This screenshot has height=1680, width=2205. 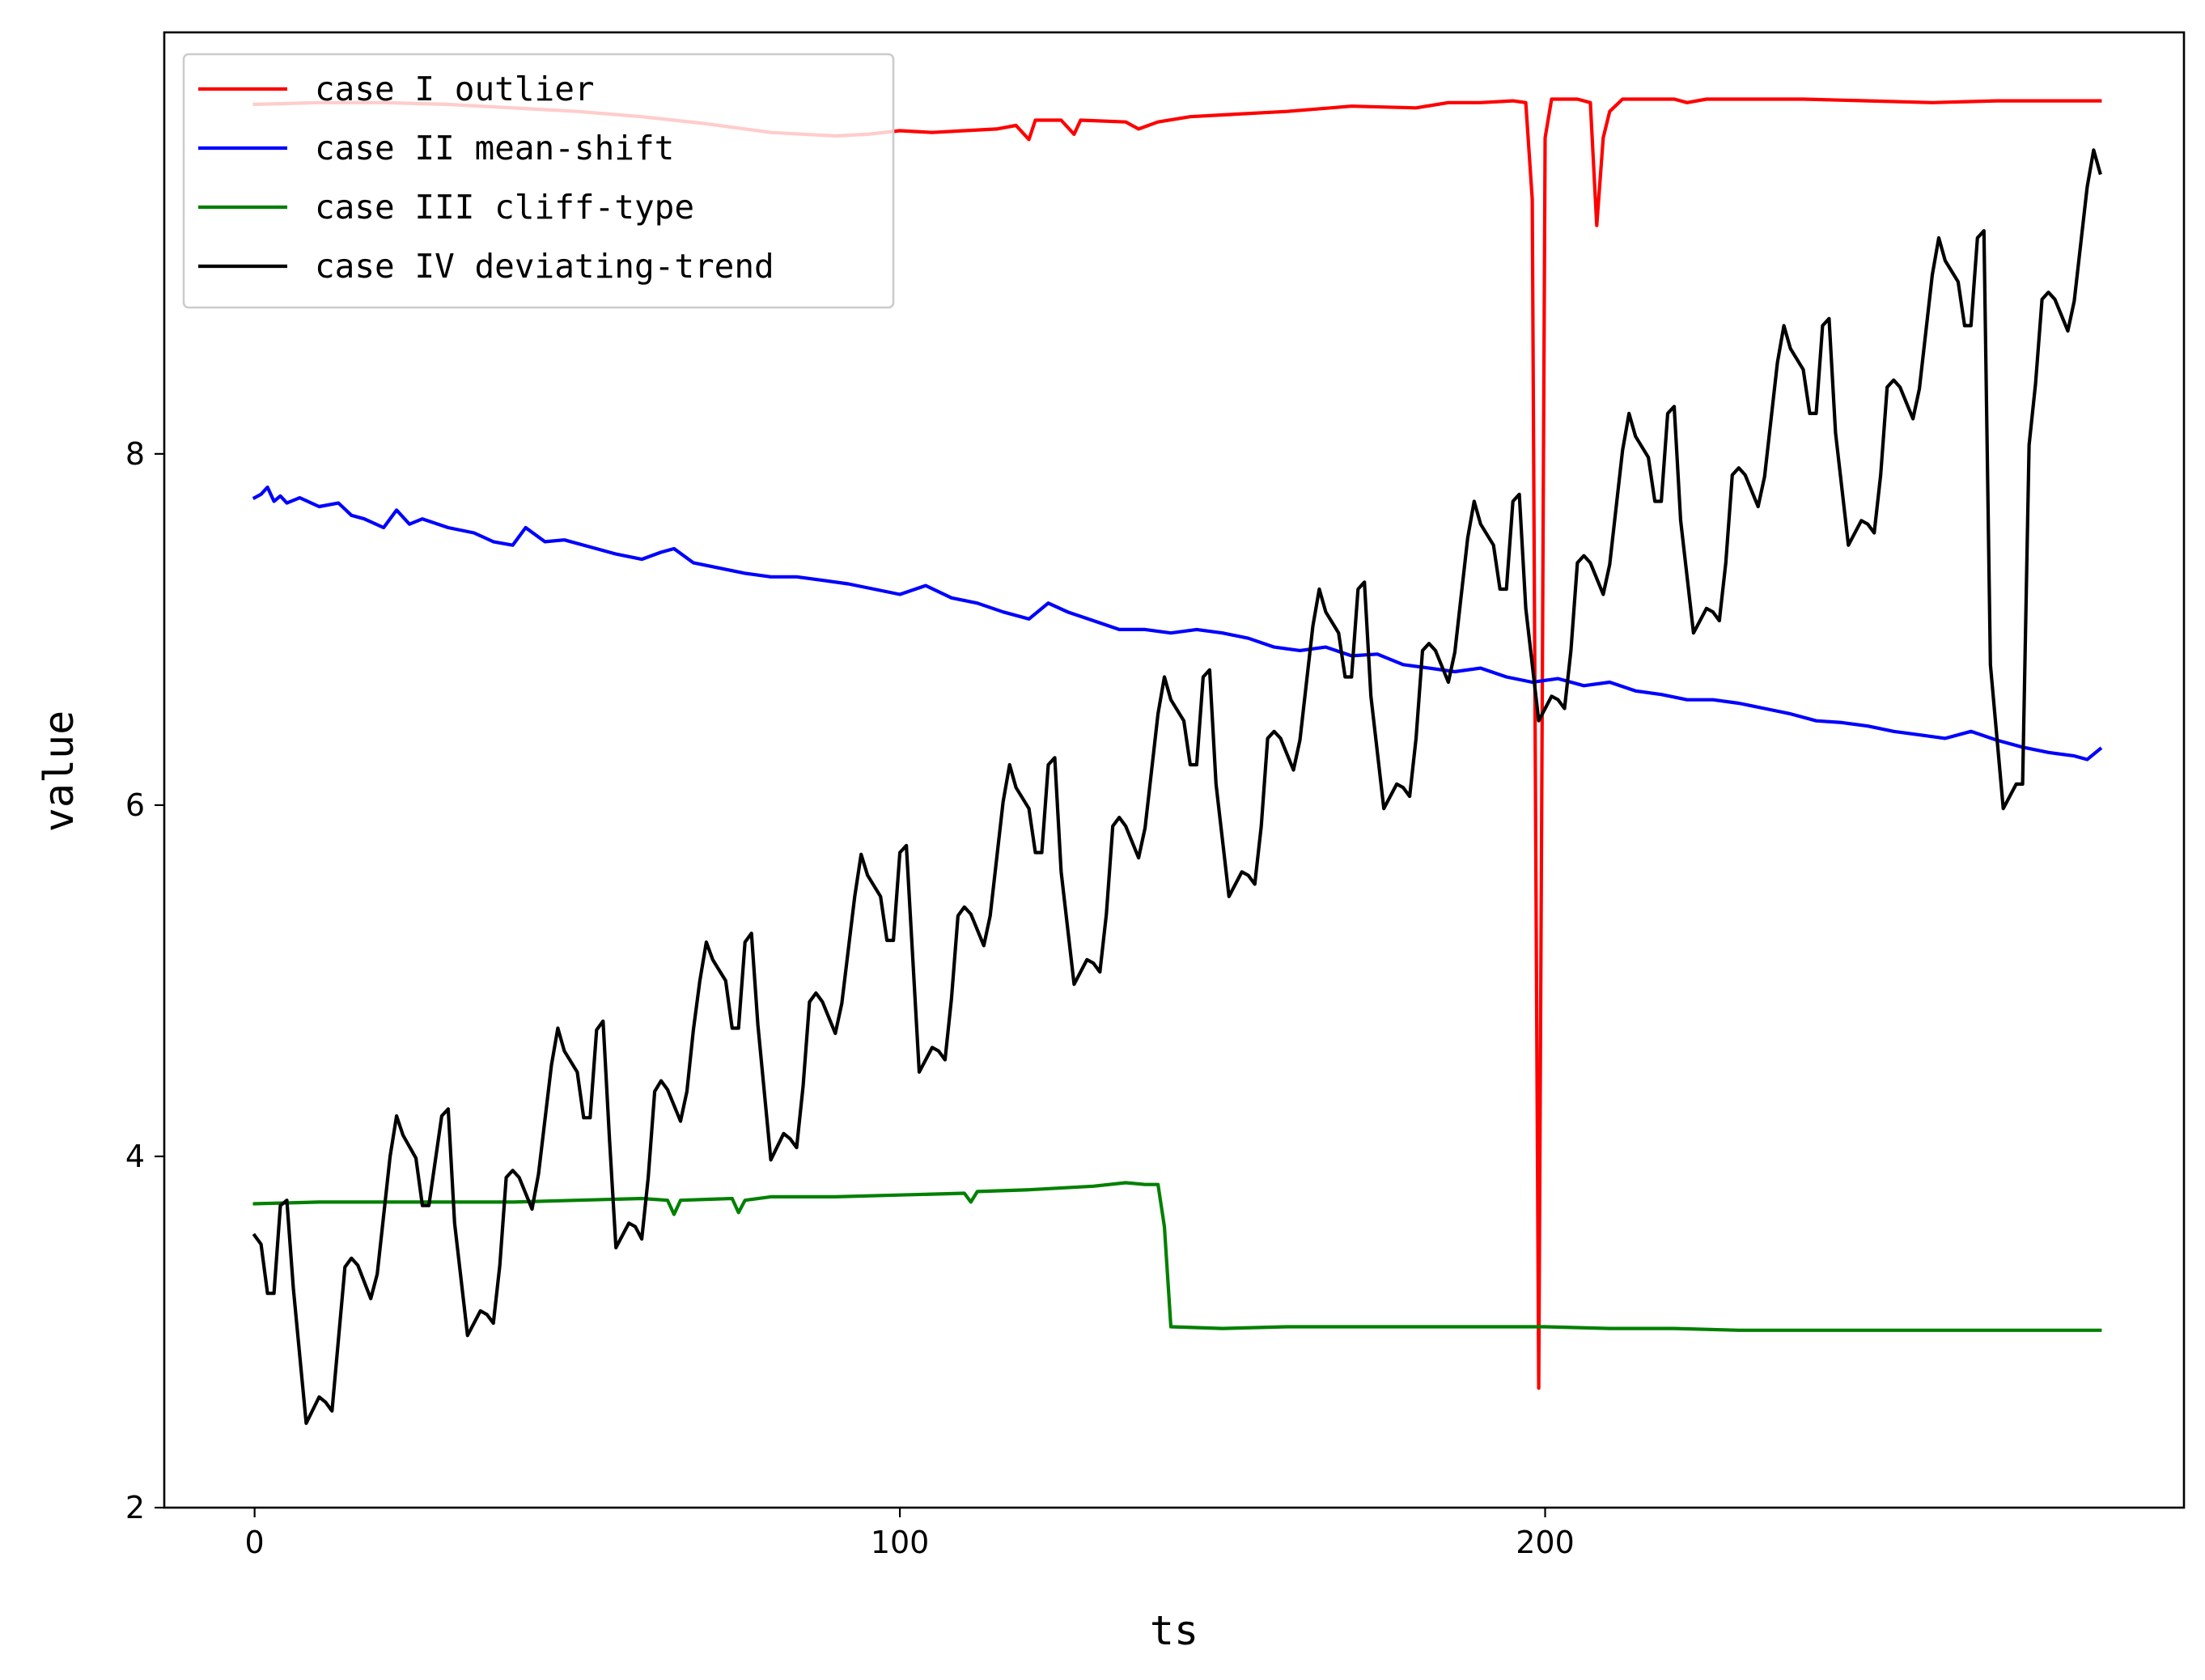 What do you see at coordinates (135, 1508) in the screenshot?
I see `y-tick-label: 2` at bounding box center [135, 1508].